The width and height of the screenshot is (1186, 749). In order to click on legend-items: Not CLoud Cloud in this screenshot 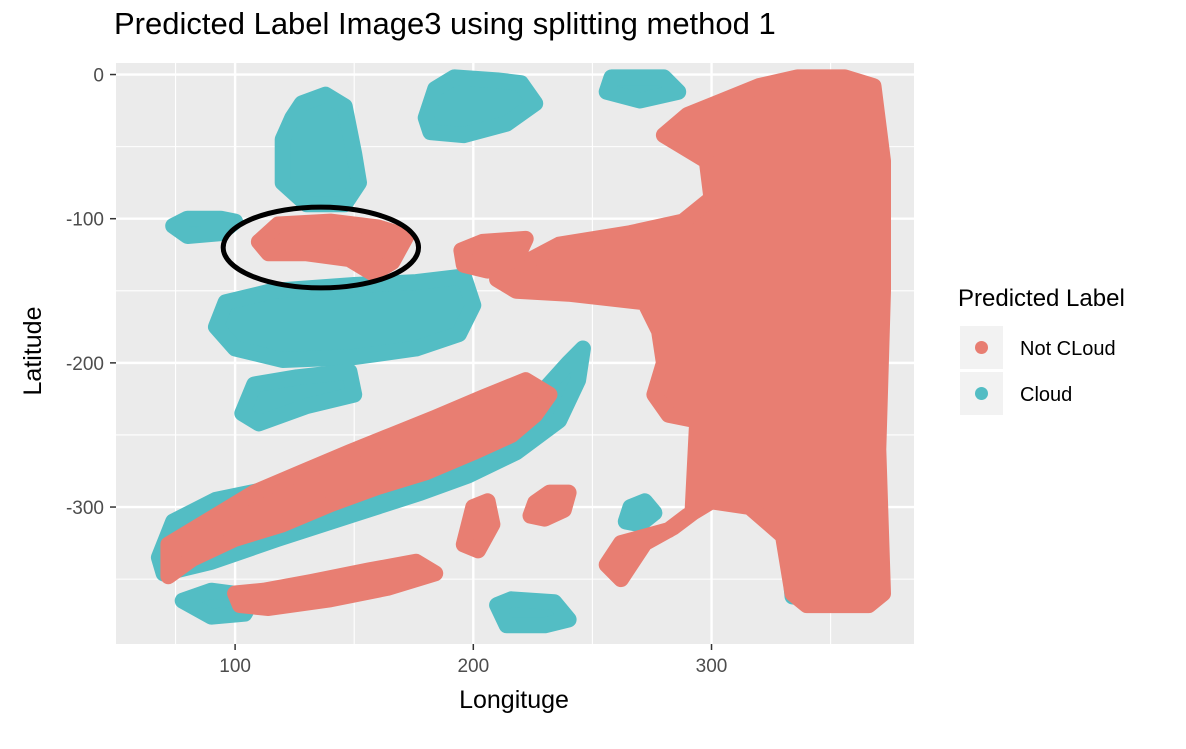, I will do `click(1038, 370)`.